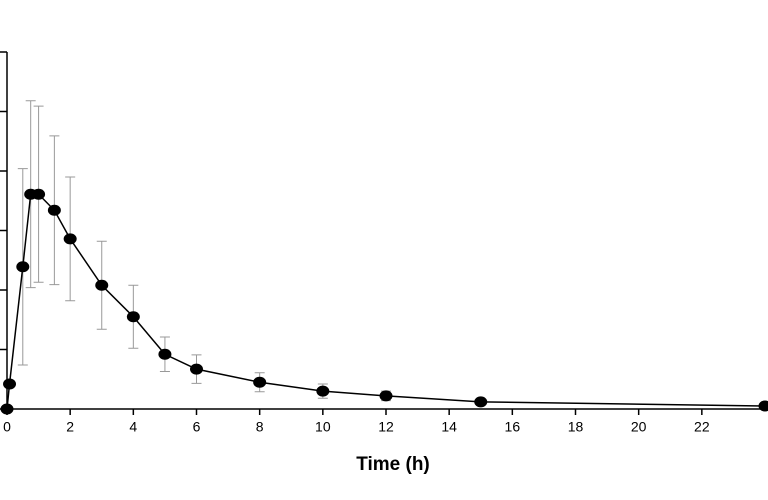 The width and height of the screenshot is (768, 500). What do you see at coordinates (513, 427) in the screenshot?
I see `x-tick-label: 16` at bounding box center [513, 427].